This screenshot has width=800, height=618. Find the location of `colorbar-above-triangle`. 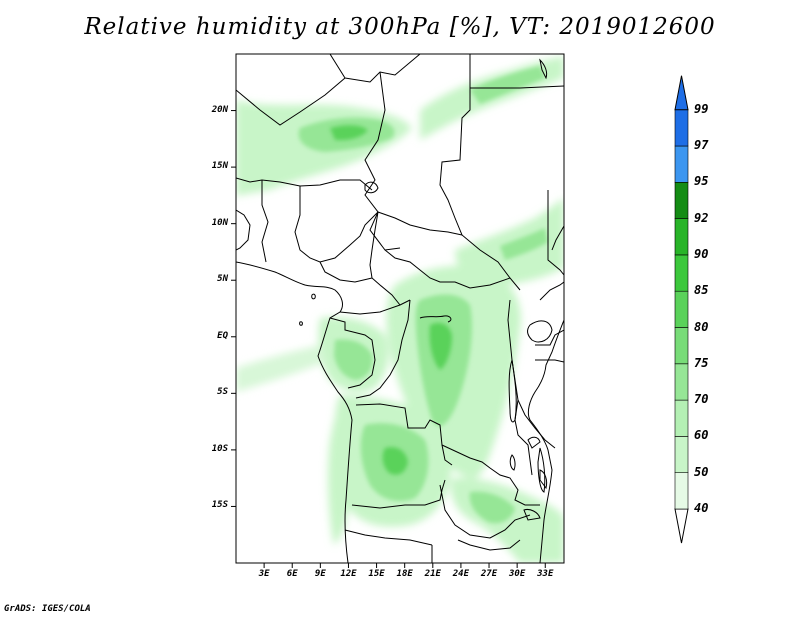

colorbar-above-triangle is located at coordinates (681, 93).